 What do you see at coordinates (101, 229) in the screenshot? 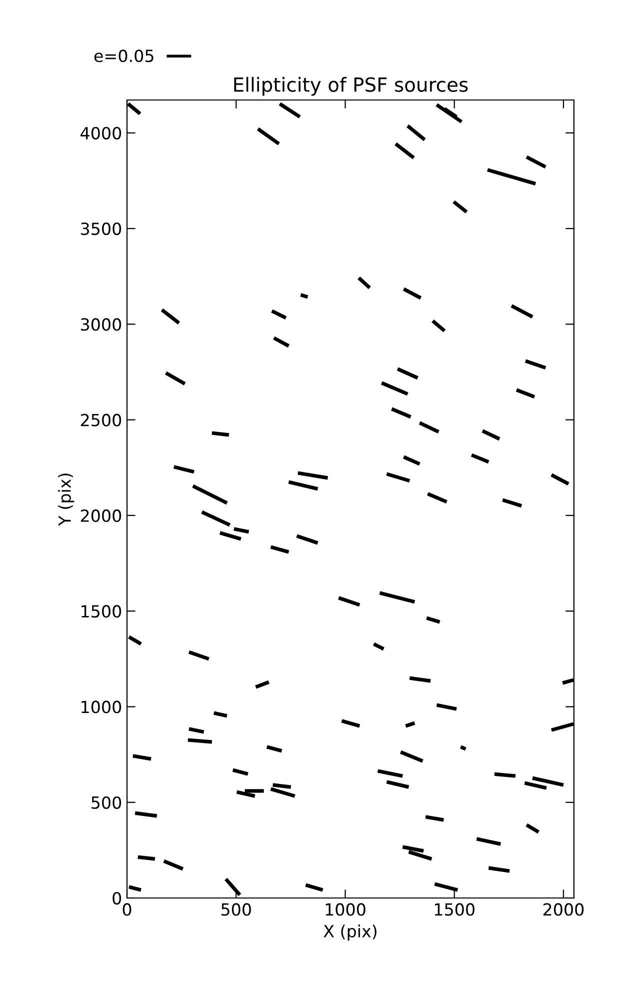
I see `y-tick-label: 3500` at bounding box center [101, 229].